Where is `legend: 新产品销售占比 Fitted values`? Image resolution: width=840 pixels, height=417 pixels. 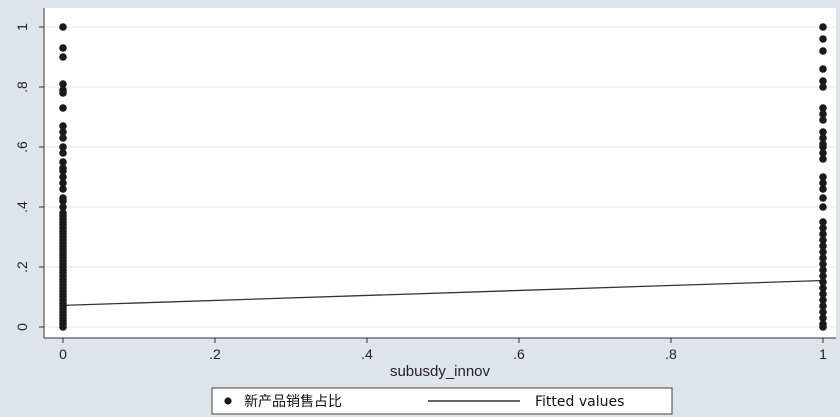
legend: 新产品销售占比 Fitted values is located at coordinates (442, 401).